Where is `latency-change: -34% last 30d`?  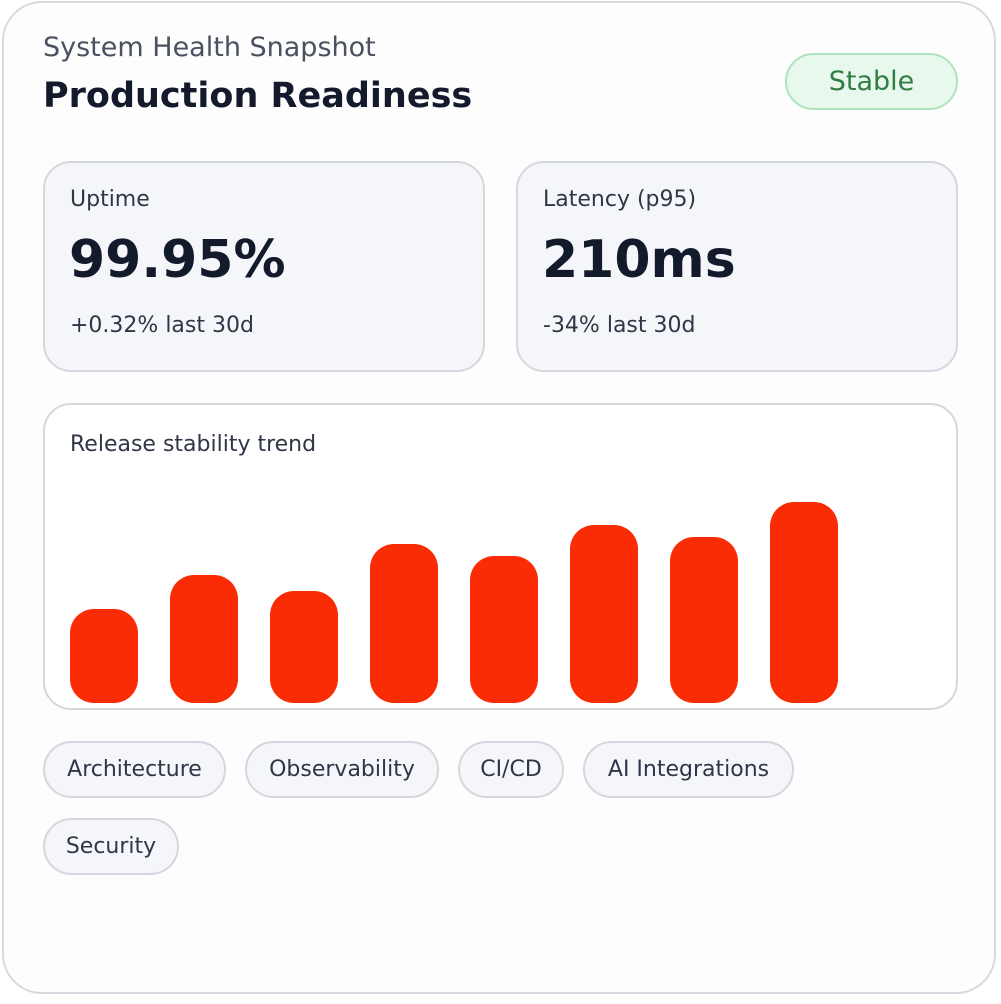 latency-change: -34% last 30d is located at coordinates (619, 325).